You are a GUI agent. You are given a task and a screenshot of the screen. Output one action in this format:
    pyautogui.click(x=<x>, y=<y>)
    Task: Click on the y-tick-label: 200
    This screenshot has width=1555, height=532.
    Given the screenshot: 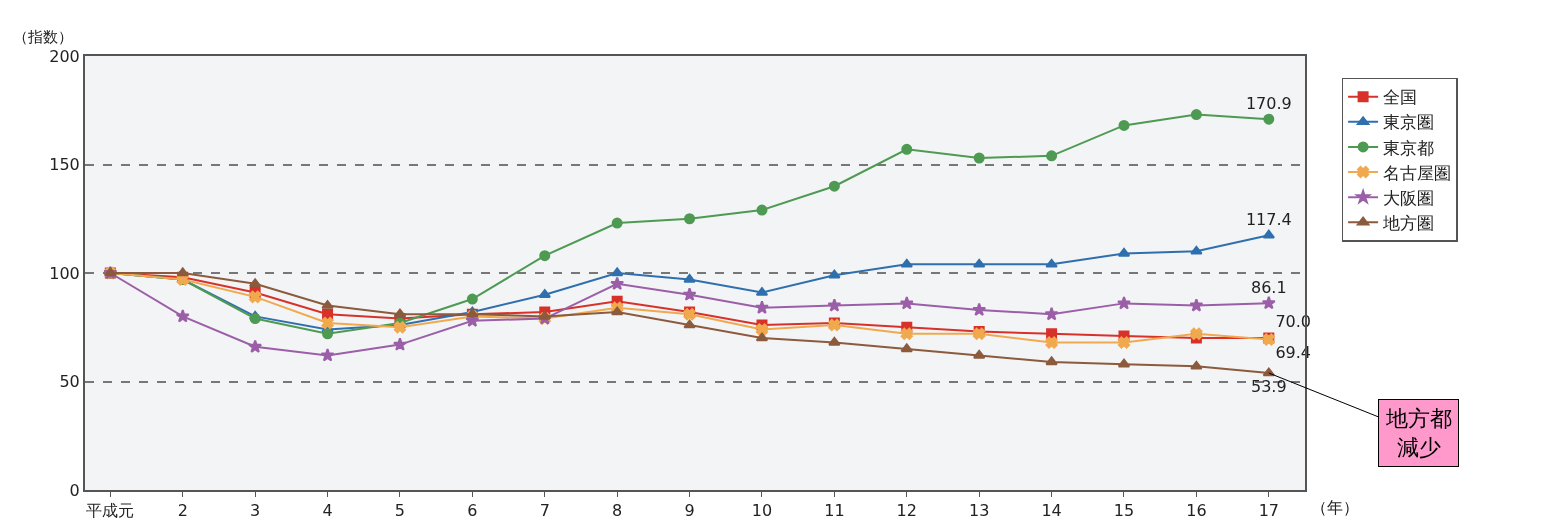 What is the action you would take?
    pyautogui.click(x=64, y=56)
    